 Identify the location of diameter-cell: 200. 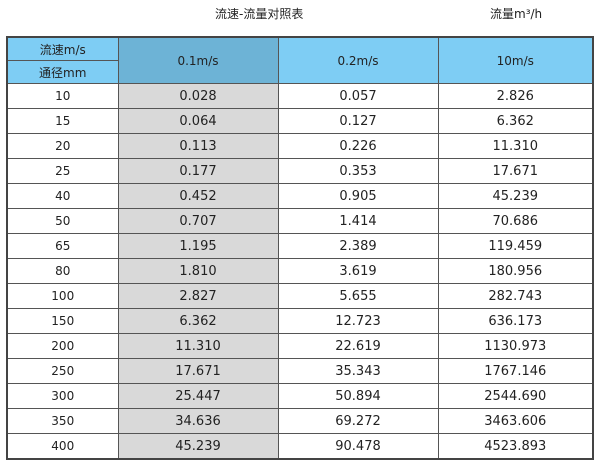
(62, 346).